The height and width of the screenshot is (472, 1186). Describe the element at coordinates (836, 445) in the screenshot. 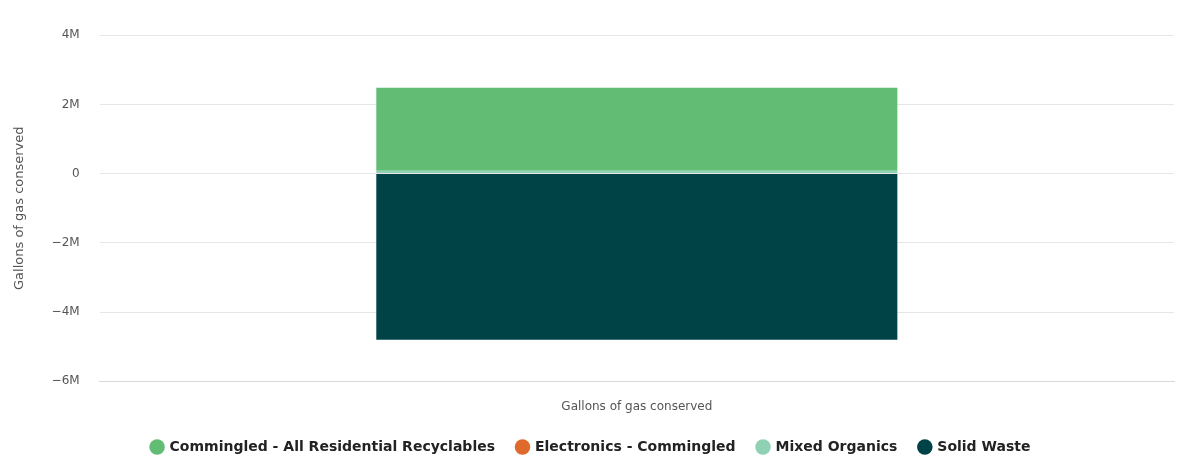

I see `legend-label: Mixed Organics` at that location.